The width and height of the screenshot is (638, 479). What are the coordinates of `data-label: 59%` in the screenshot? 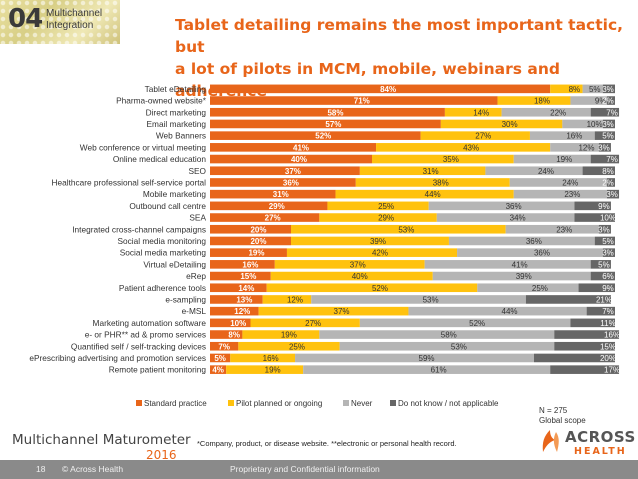 It's located at (427, 358).